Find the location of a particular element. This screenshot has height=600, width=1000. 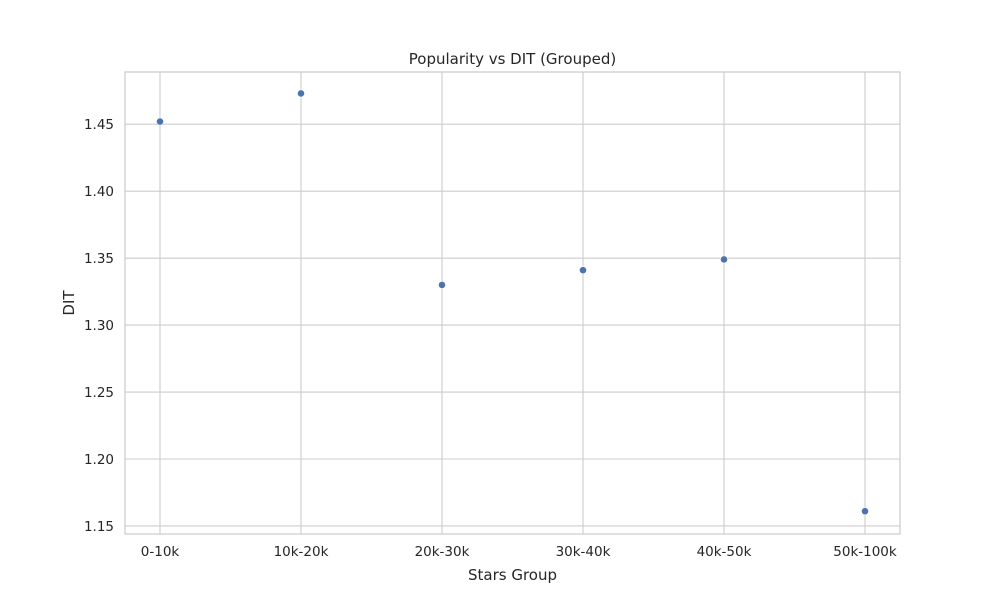

y-tick-label: 1.20 is located at coordinates (99, 460).